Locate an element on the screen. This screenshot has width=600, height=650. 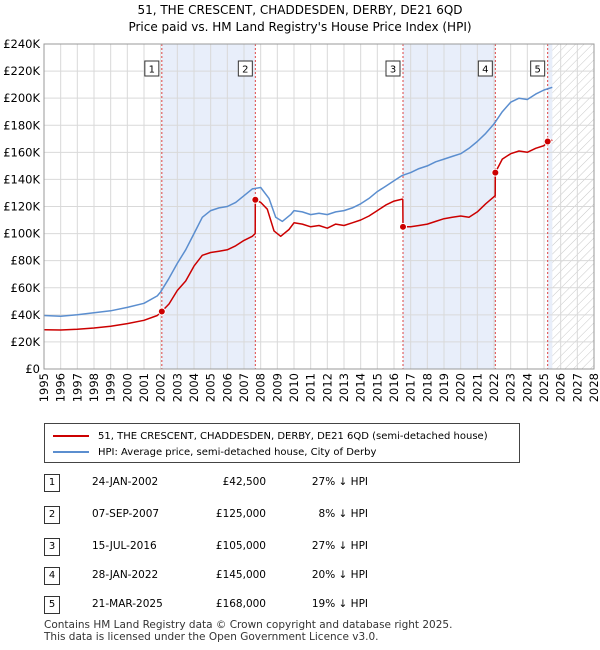
x-tick-label: 2005 is located at coordinates (211, 387).